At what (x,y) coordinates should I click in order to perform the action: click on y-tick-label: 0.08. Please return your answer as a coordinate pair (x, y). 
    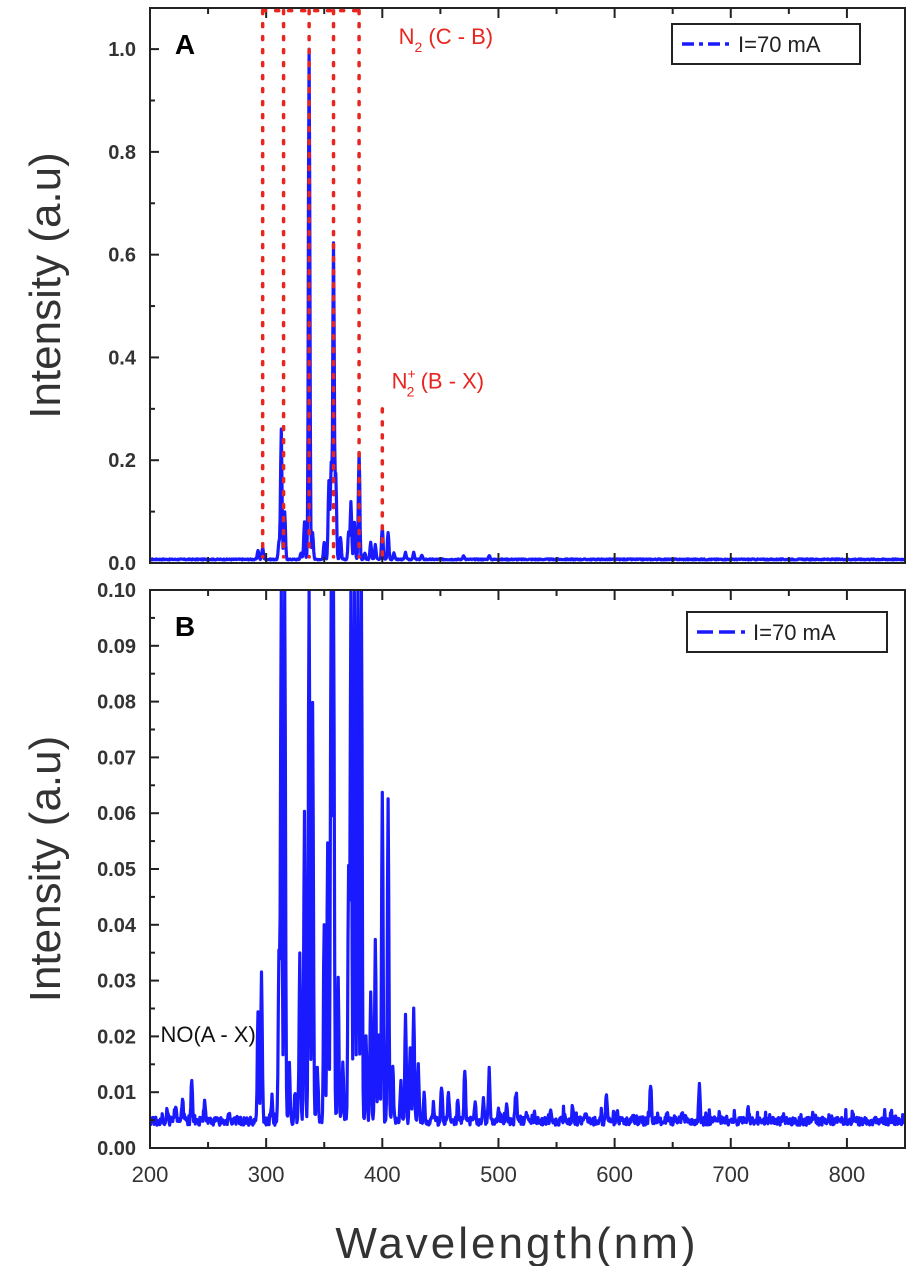
    Looking at the image, I should click on (116, 703).